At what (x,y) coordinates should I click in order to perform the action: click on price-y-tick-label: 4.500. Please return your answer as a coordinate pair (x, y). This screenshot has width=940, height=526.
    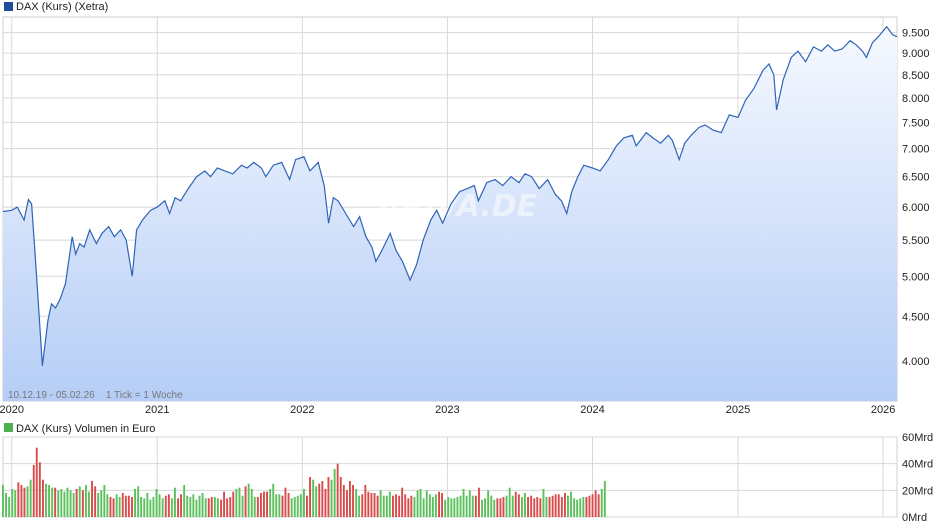
    Looking at the image, I should click on (916, 317).